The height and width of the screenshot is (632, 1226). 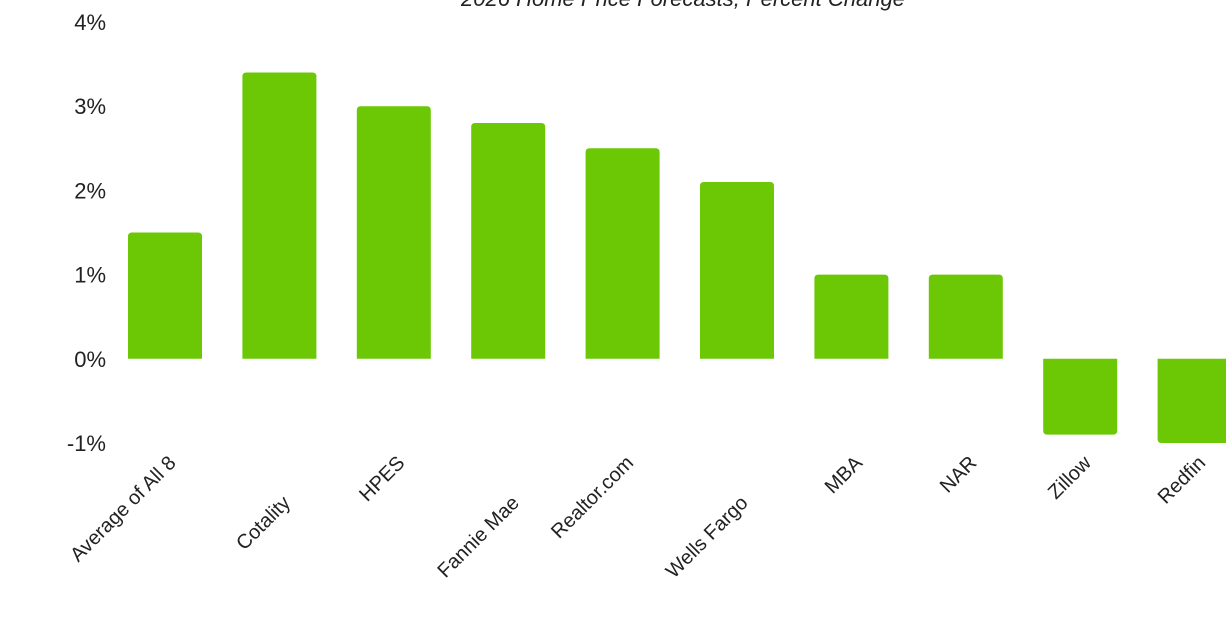 I want to click on y-tick-label: 4%, so click(x=90, y=22).